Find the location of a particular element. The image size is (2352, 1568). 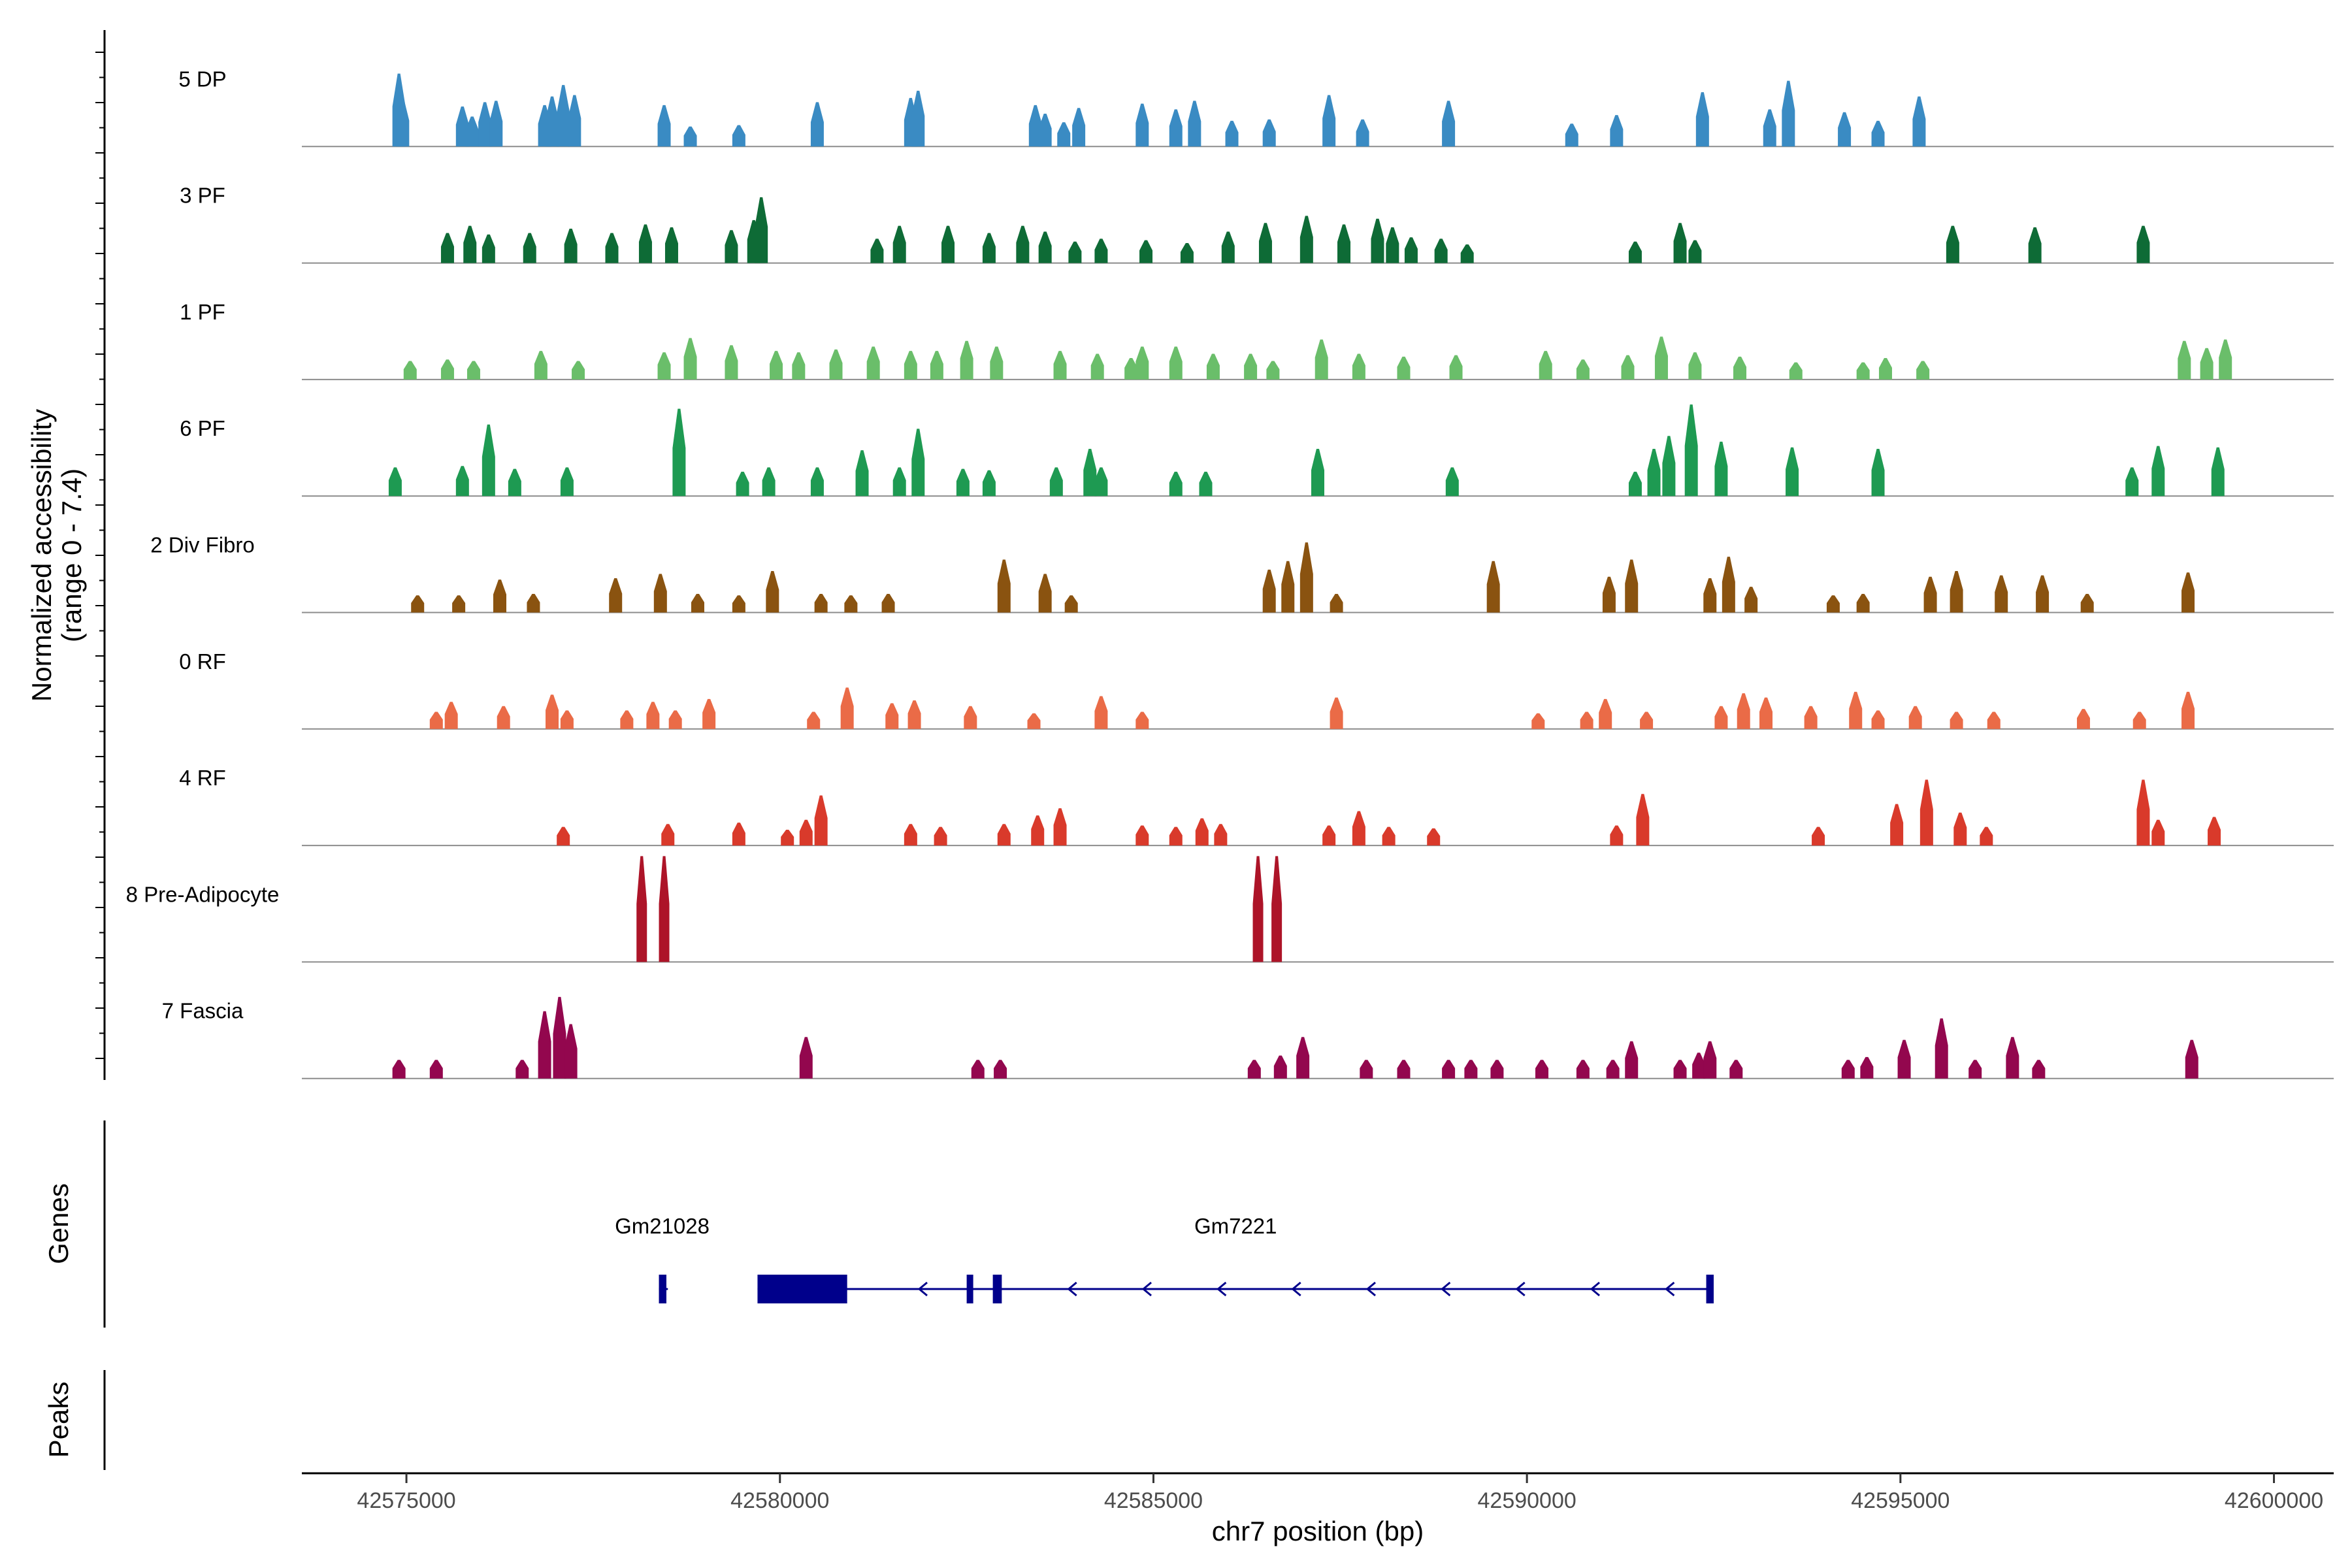

track-7-fascia: 7 Fascia is located at coordinates (1248, 1037).